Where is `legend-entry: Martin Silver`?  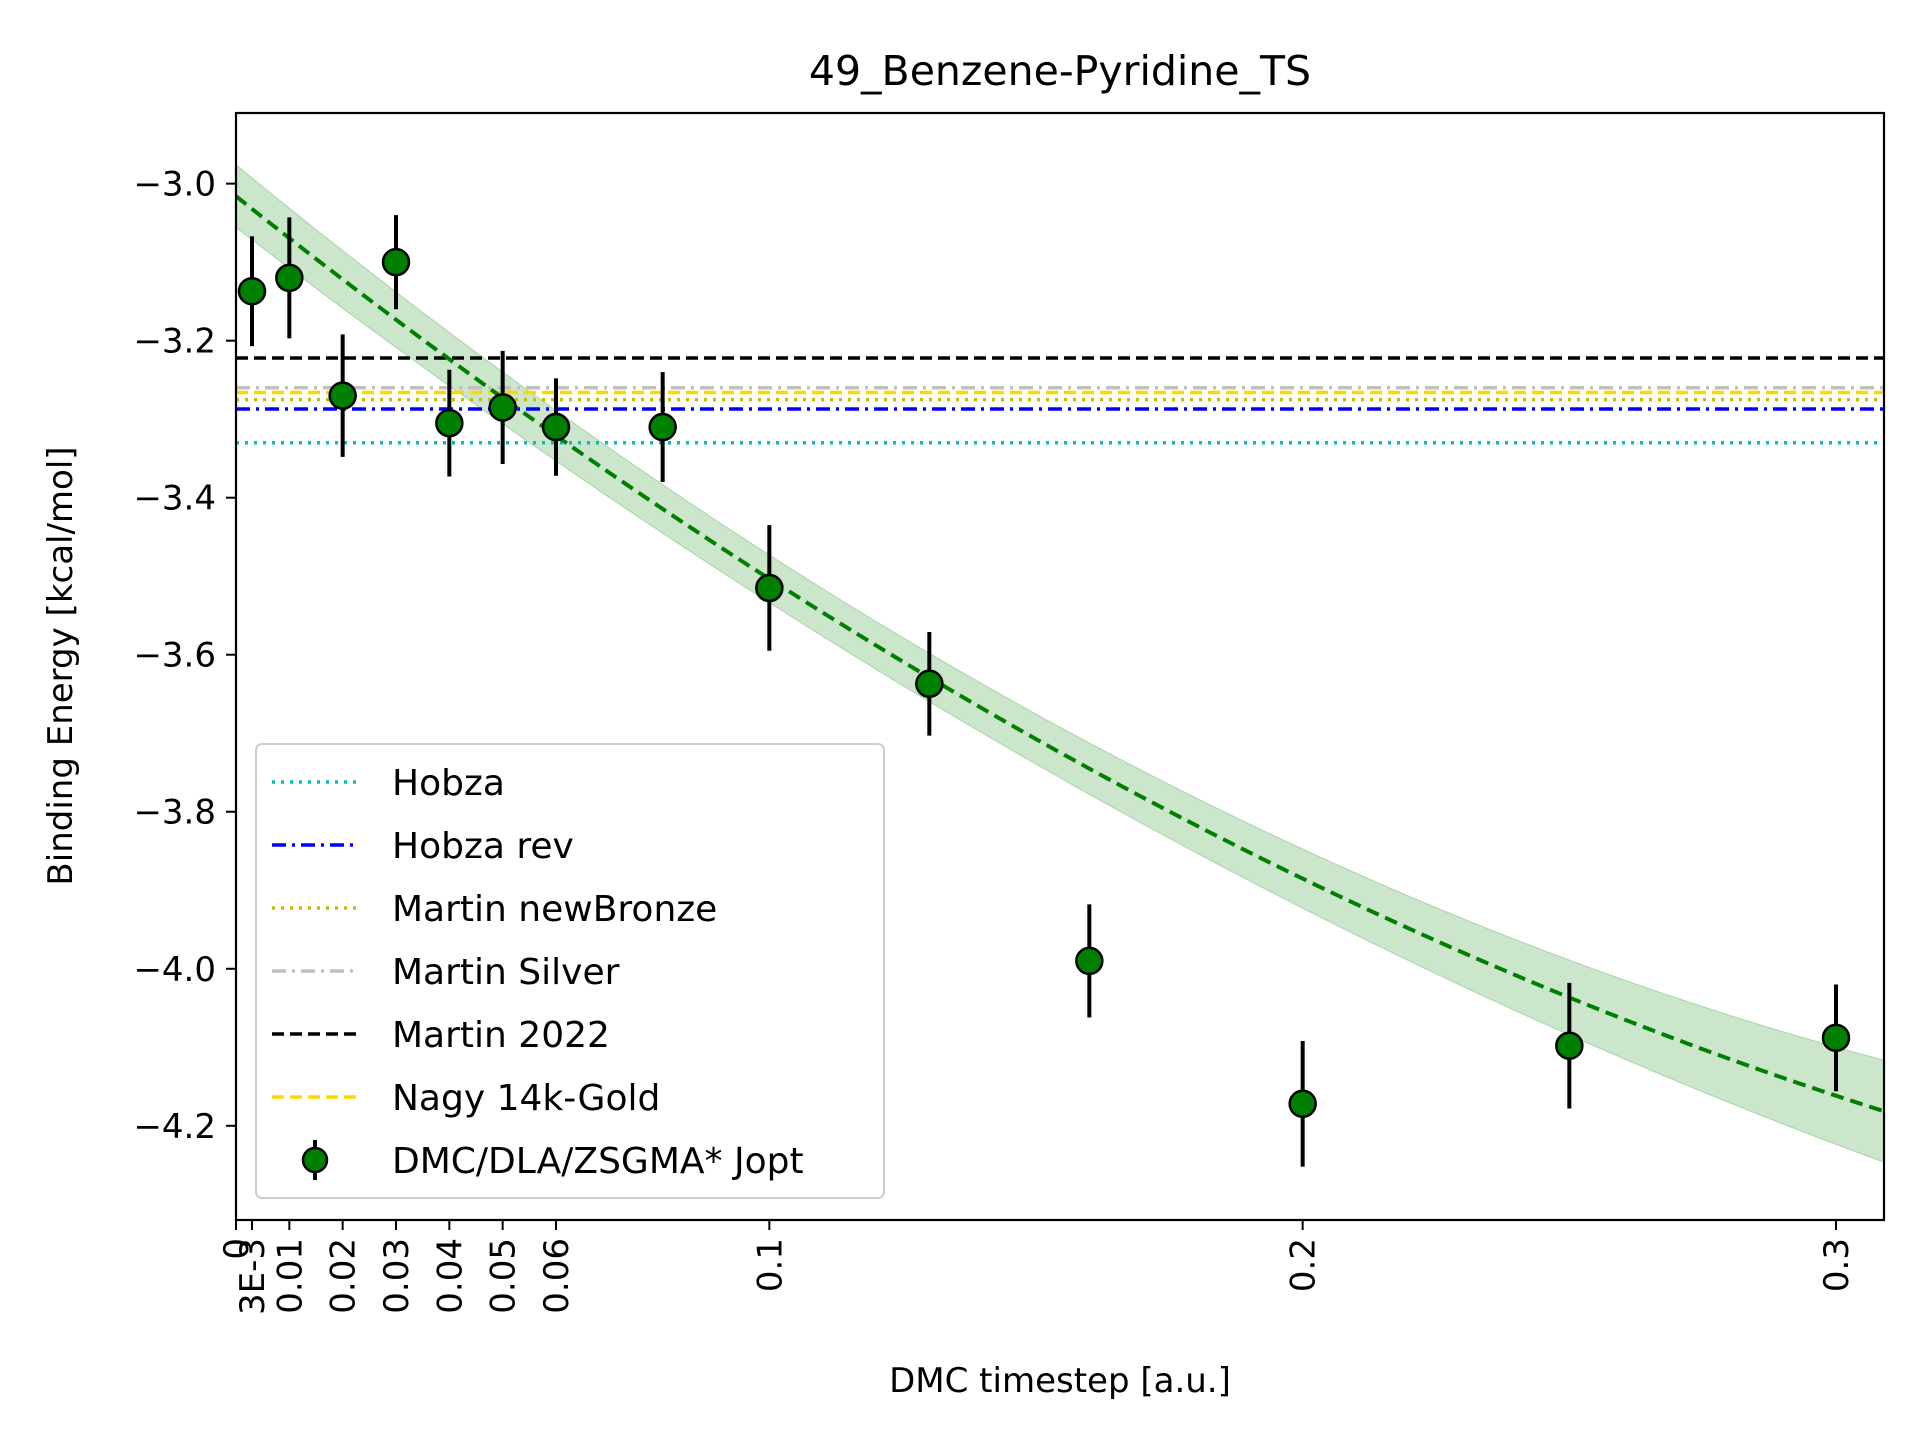 legend-entry: Martin Silver is located at coordinates (446, 972).